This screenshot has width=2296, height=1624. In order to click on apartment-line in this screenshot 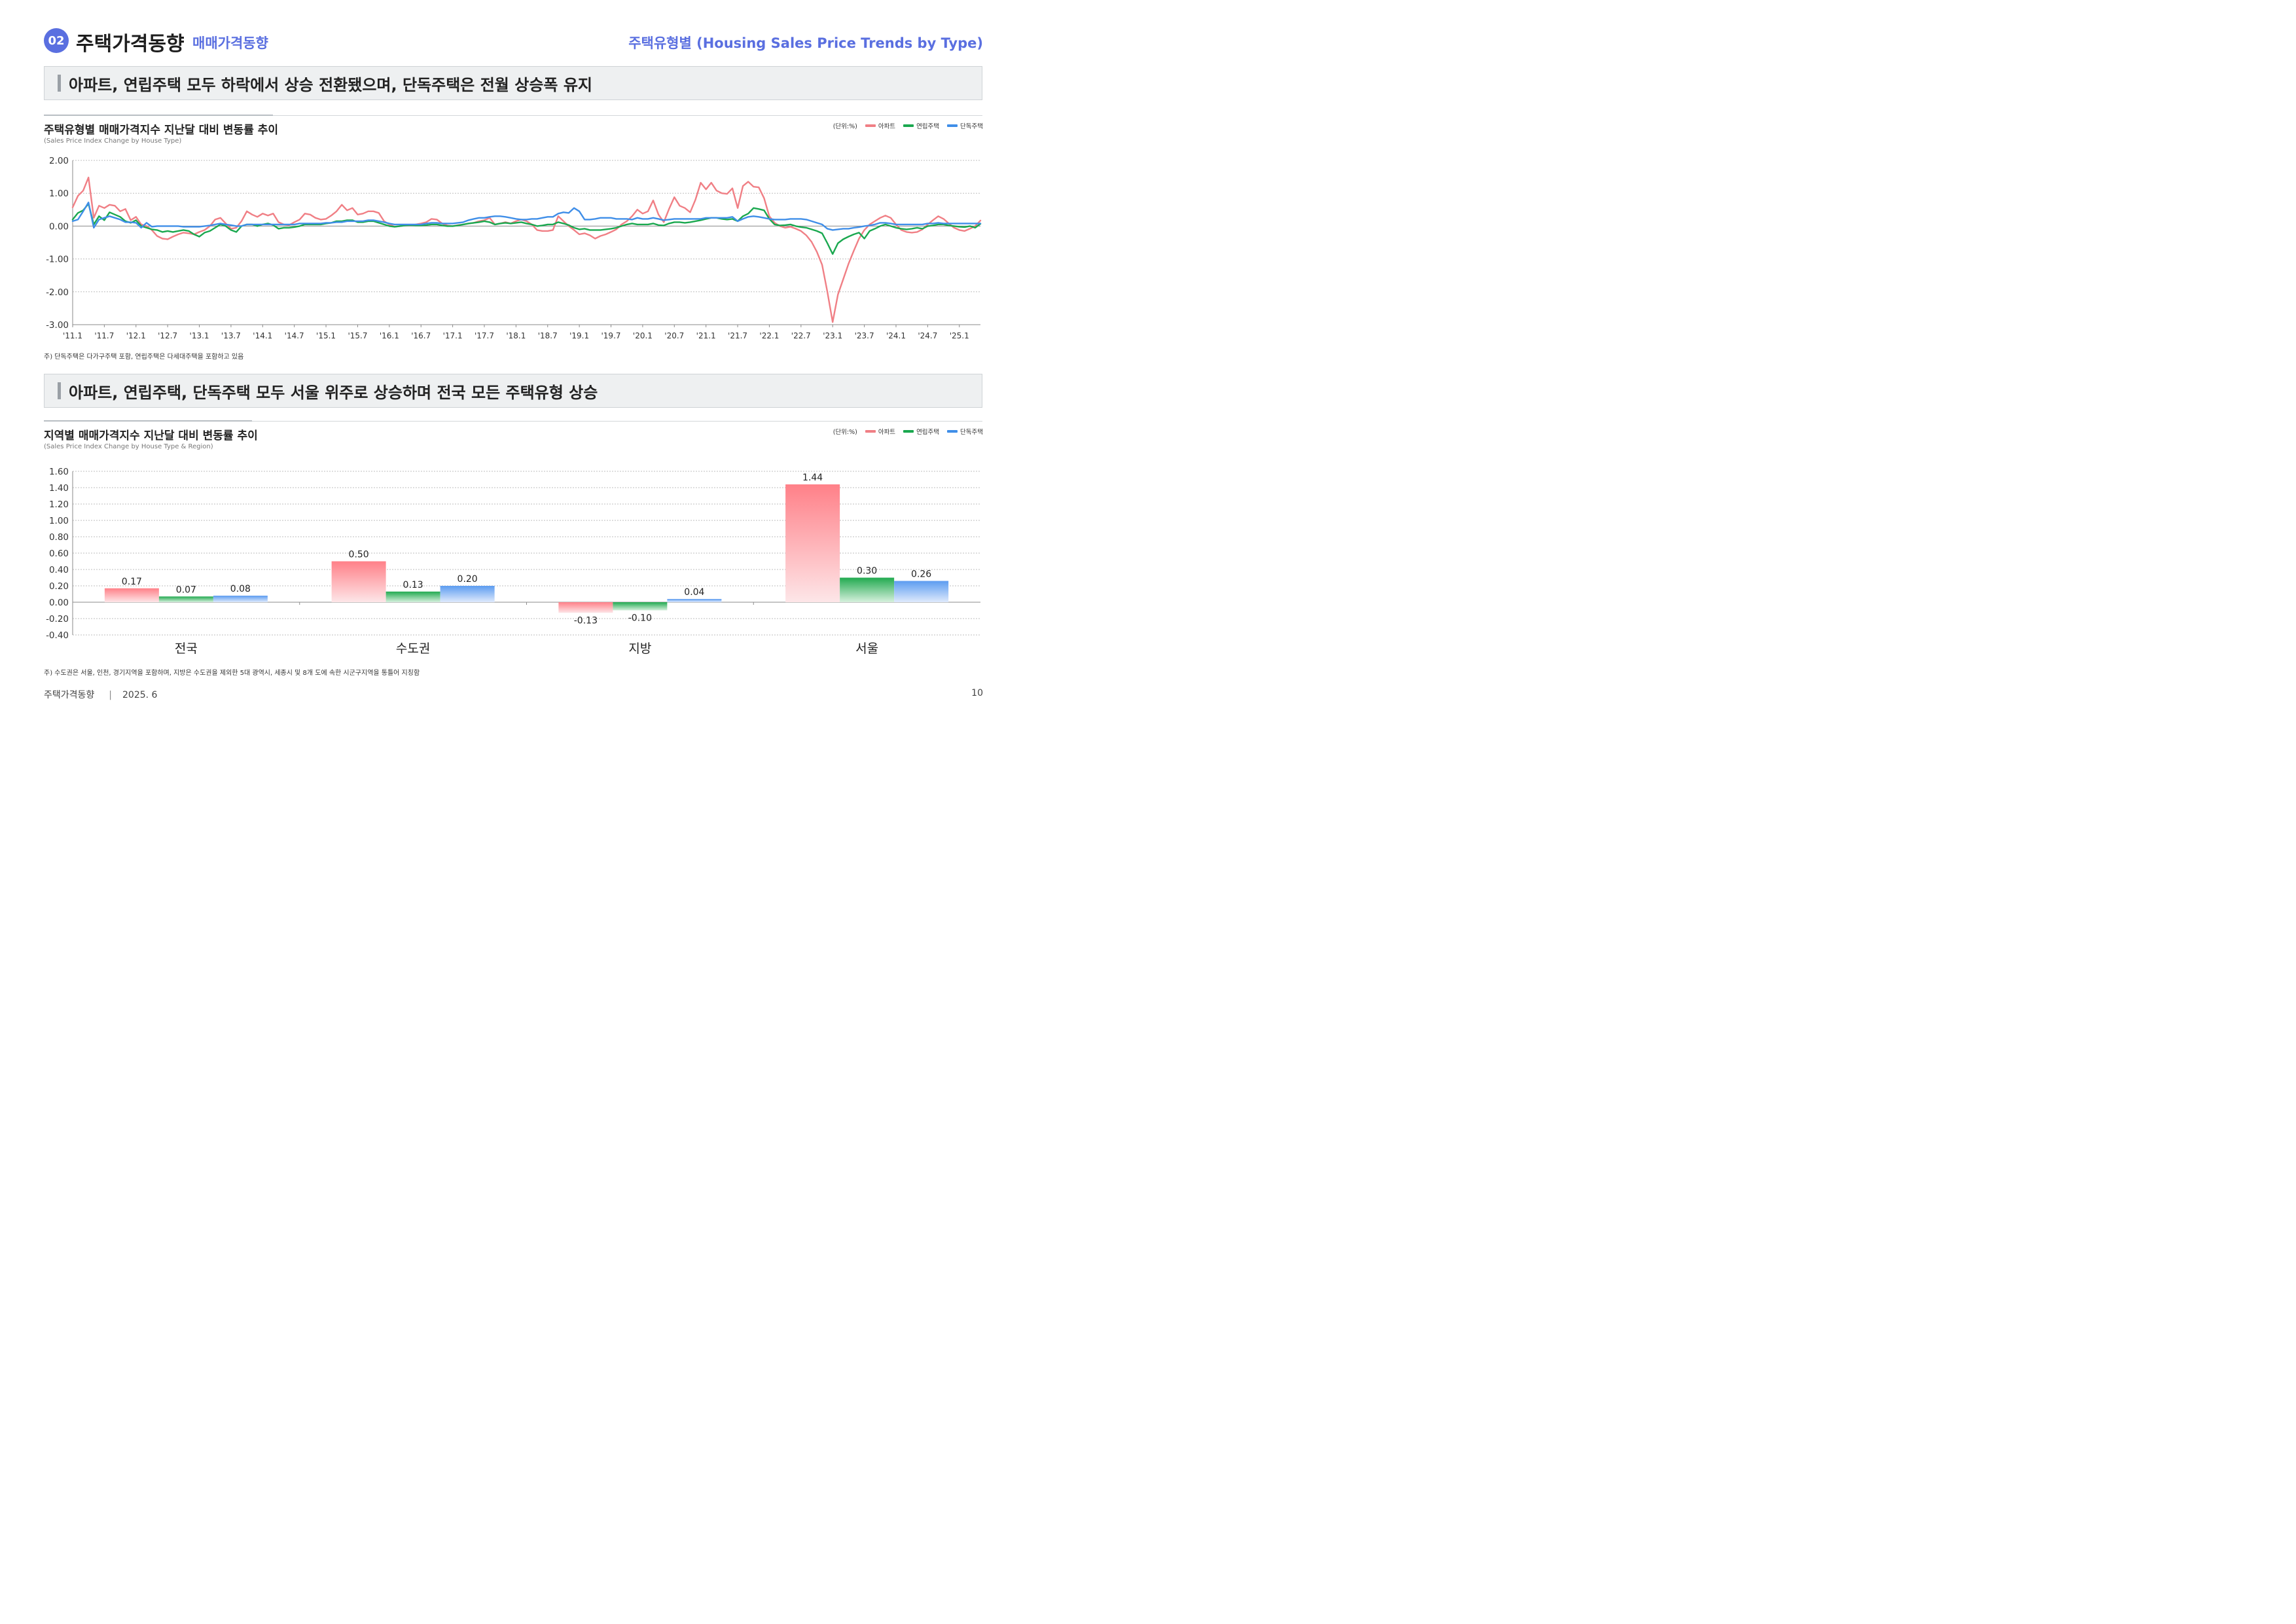, I will do `click(526, 249)`.